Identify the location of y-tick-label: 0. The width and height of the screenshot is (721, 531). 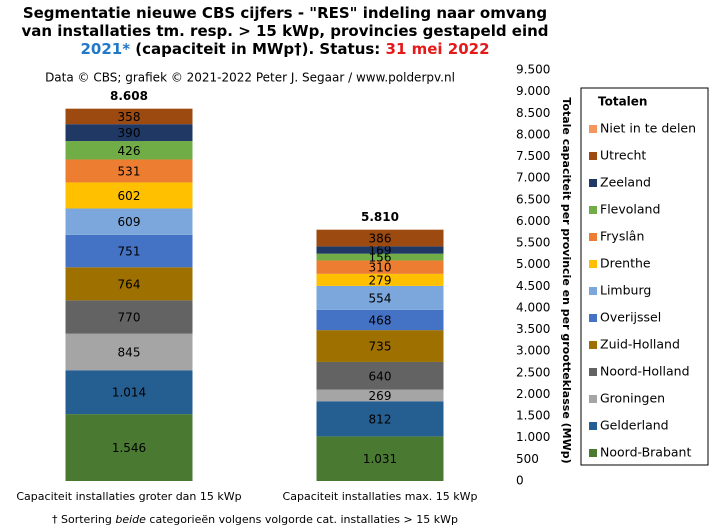
(520, 481).